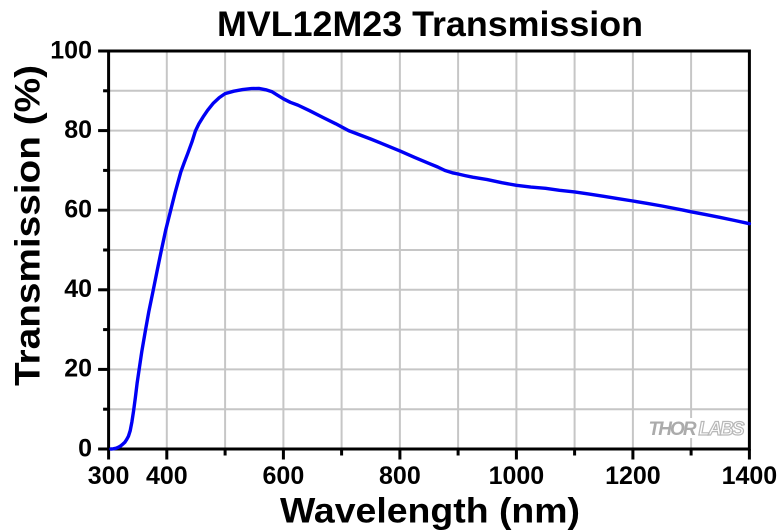 This screenshot has height=532, width=780. Describe the element at coordinates (78, 210) in the screenshot. I see `svg-text: 60` at that location.